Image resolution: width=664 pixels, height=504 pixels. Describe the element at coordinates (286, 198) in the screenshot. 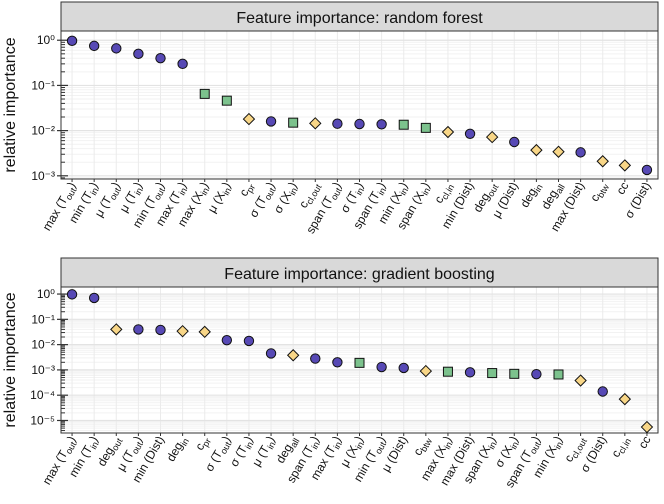

I see `x-tick-label: σ (Xin)` at that location.